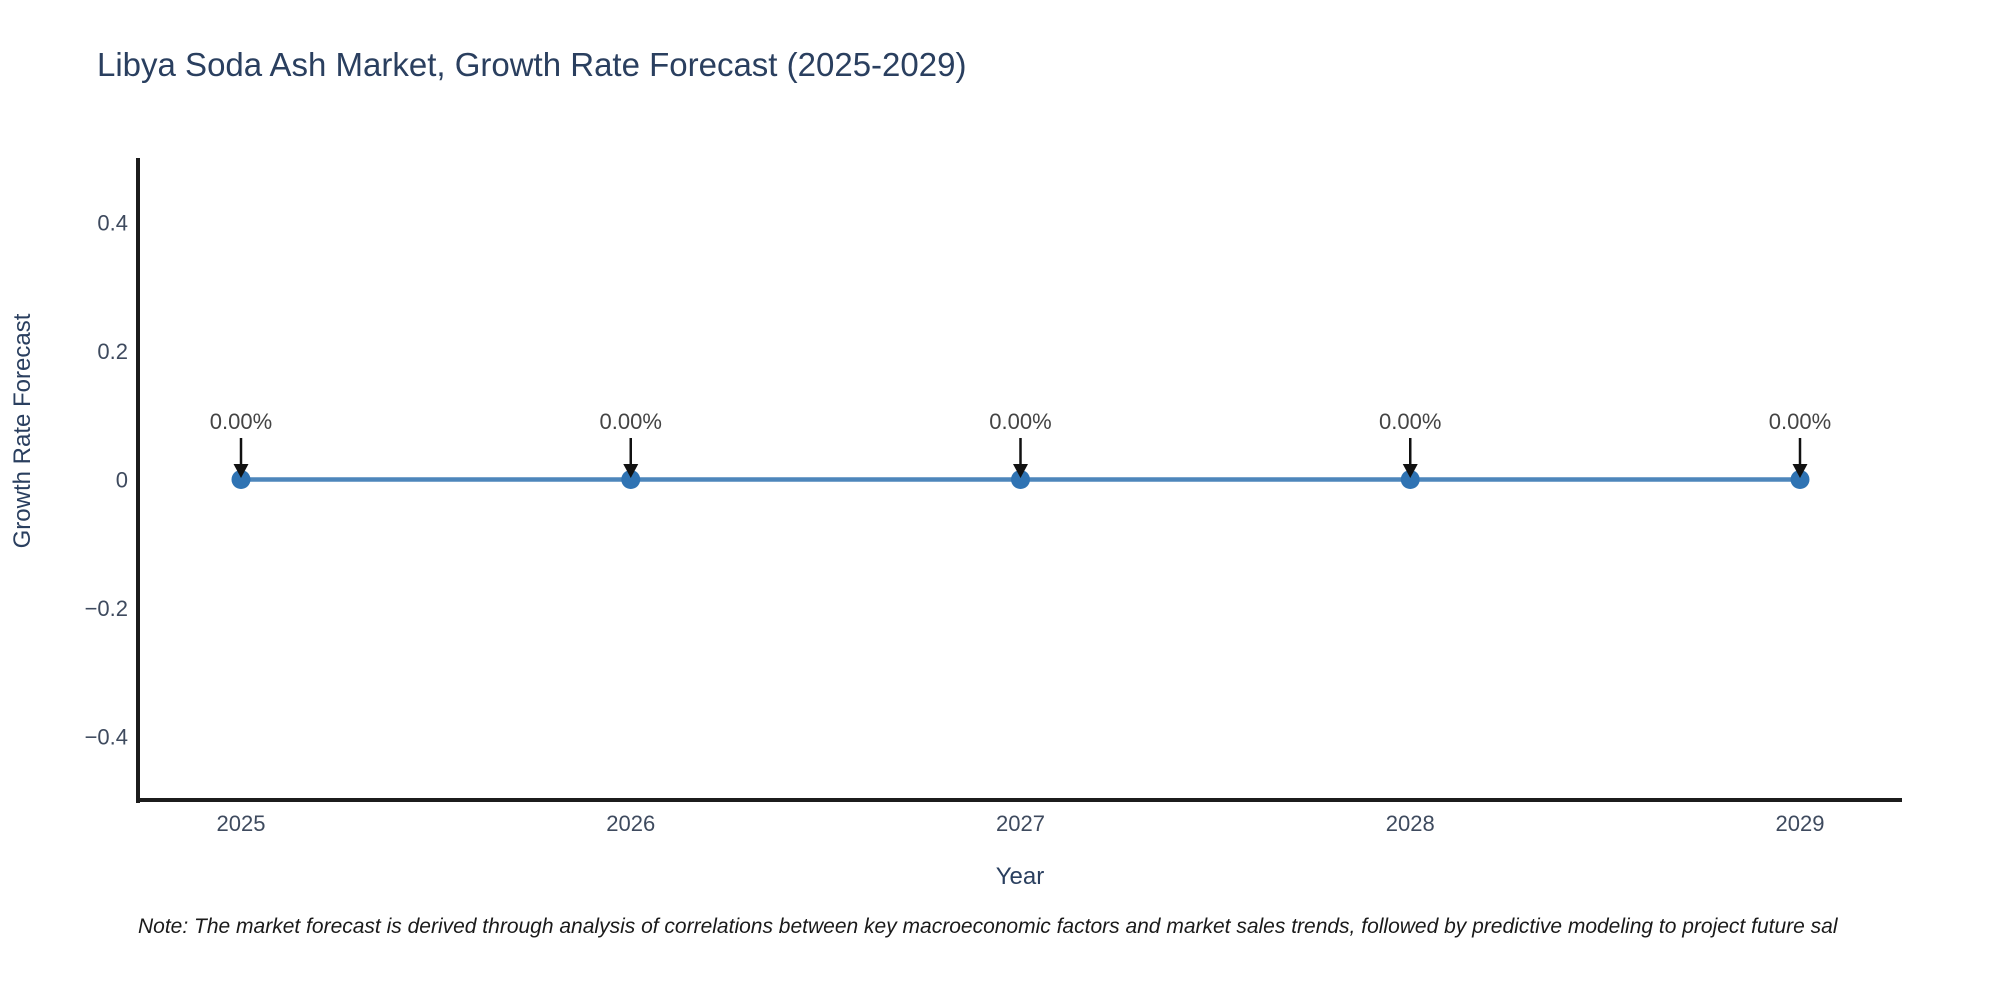 This screenshot has width=2000, height=1000. Describe the element at coordinates (1410, 823) in the screenshot. I see `x-tick-label: 2028` at that location.